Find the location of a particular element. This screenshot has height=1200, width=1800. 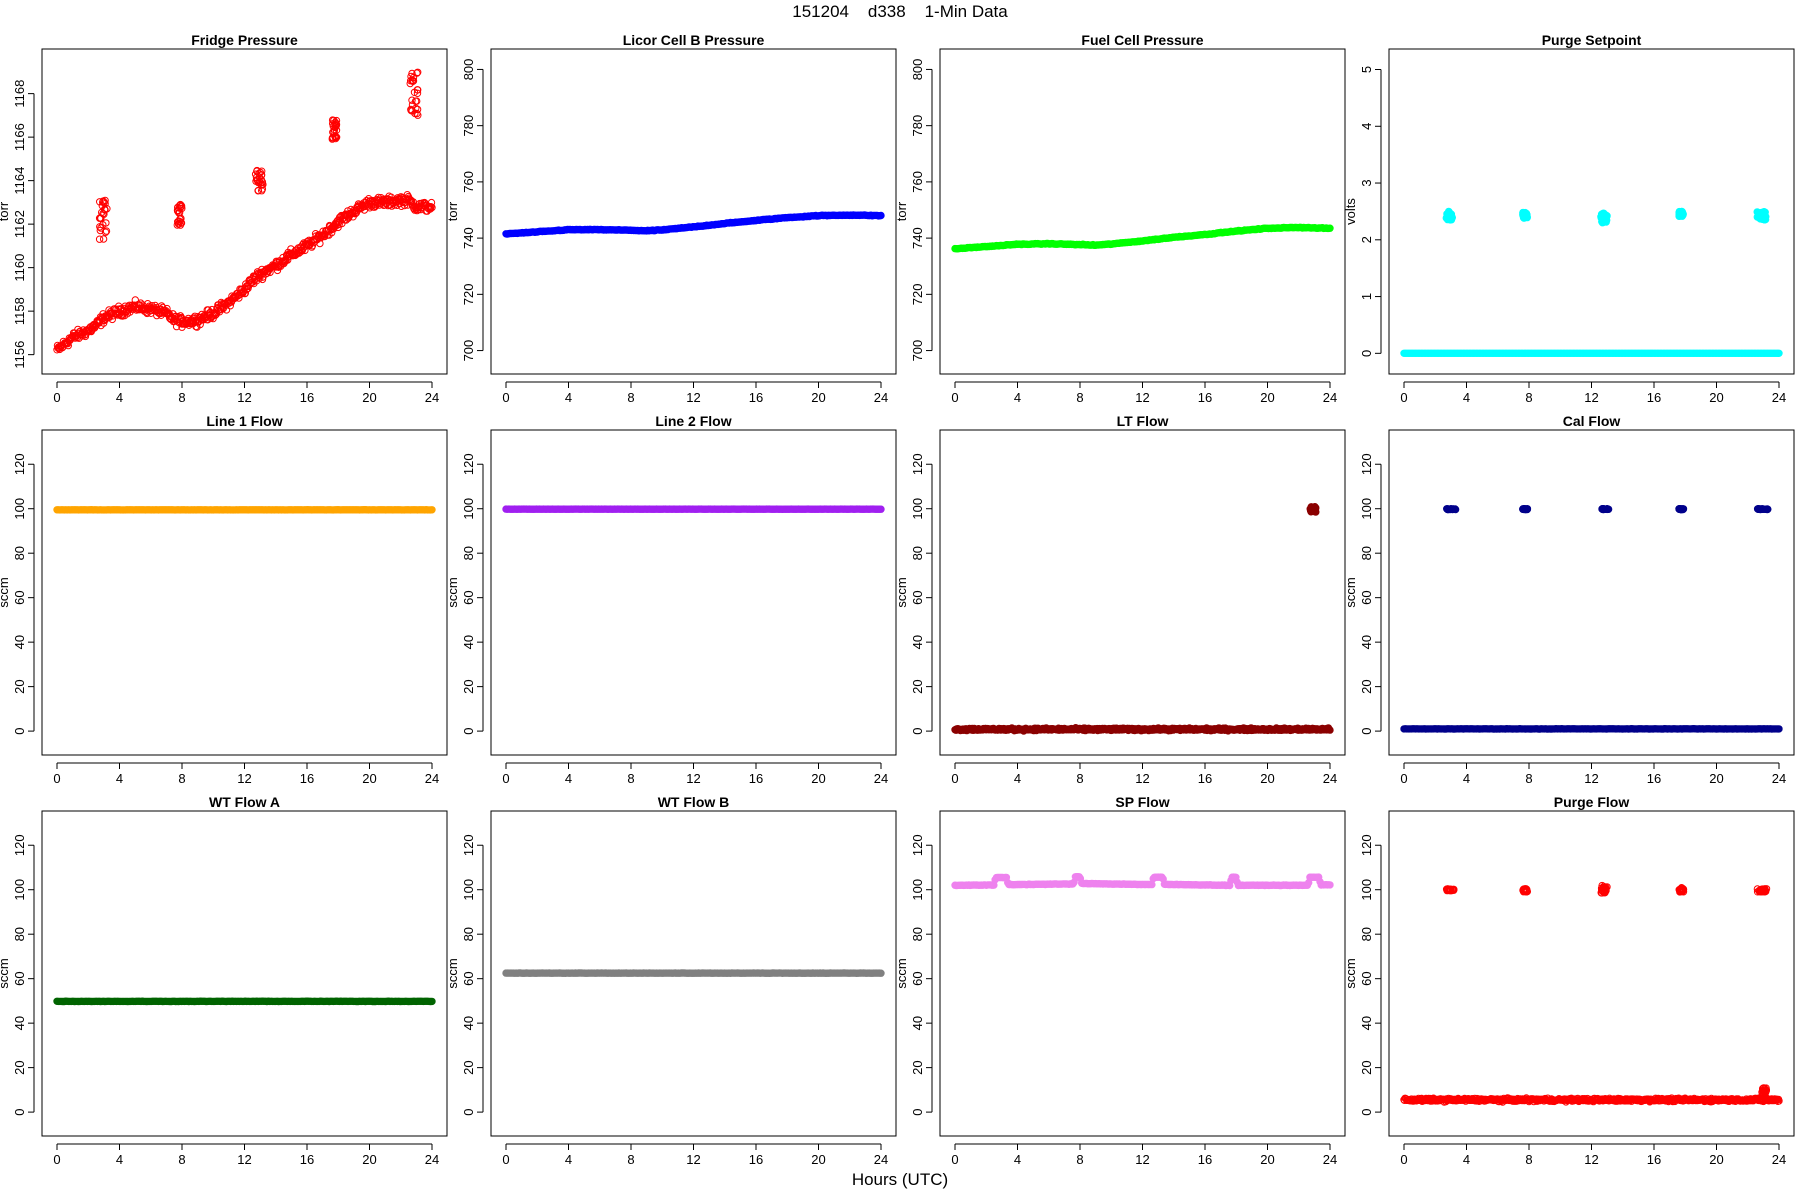

y-tick-label: 720 is located at coordinates (917, 294).